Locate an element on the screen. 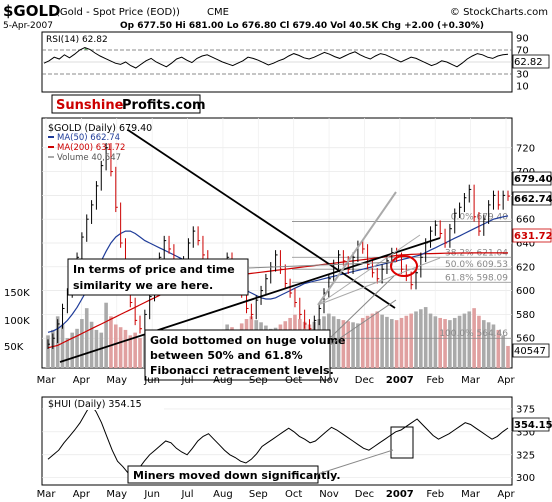 The height and width of the screenshot is (502, 552). logo-part-2: Profits.com is located at coordinates (164, 105).